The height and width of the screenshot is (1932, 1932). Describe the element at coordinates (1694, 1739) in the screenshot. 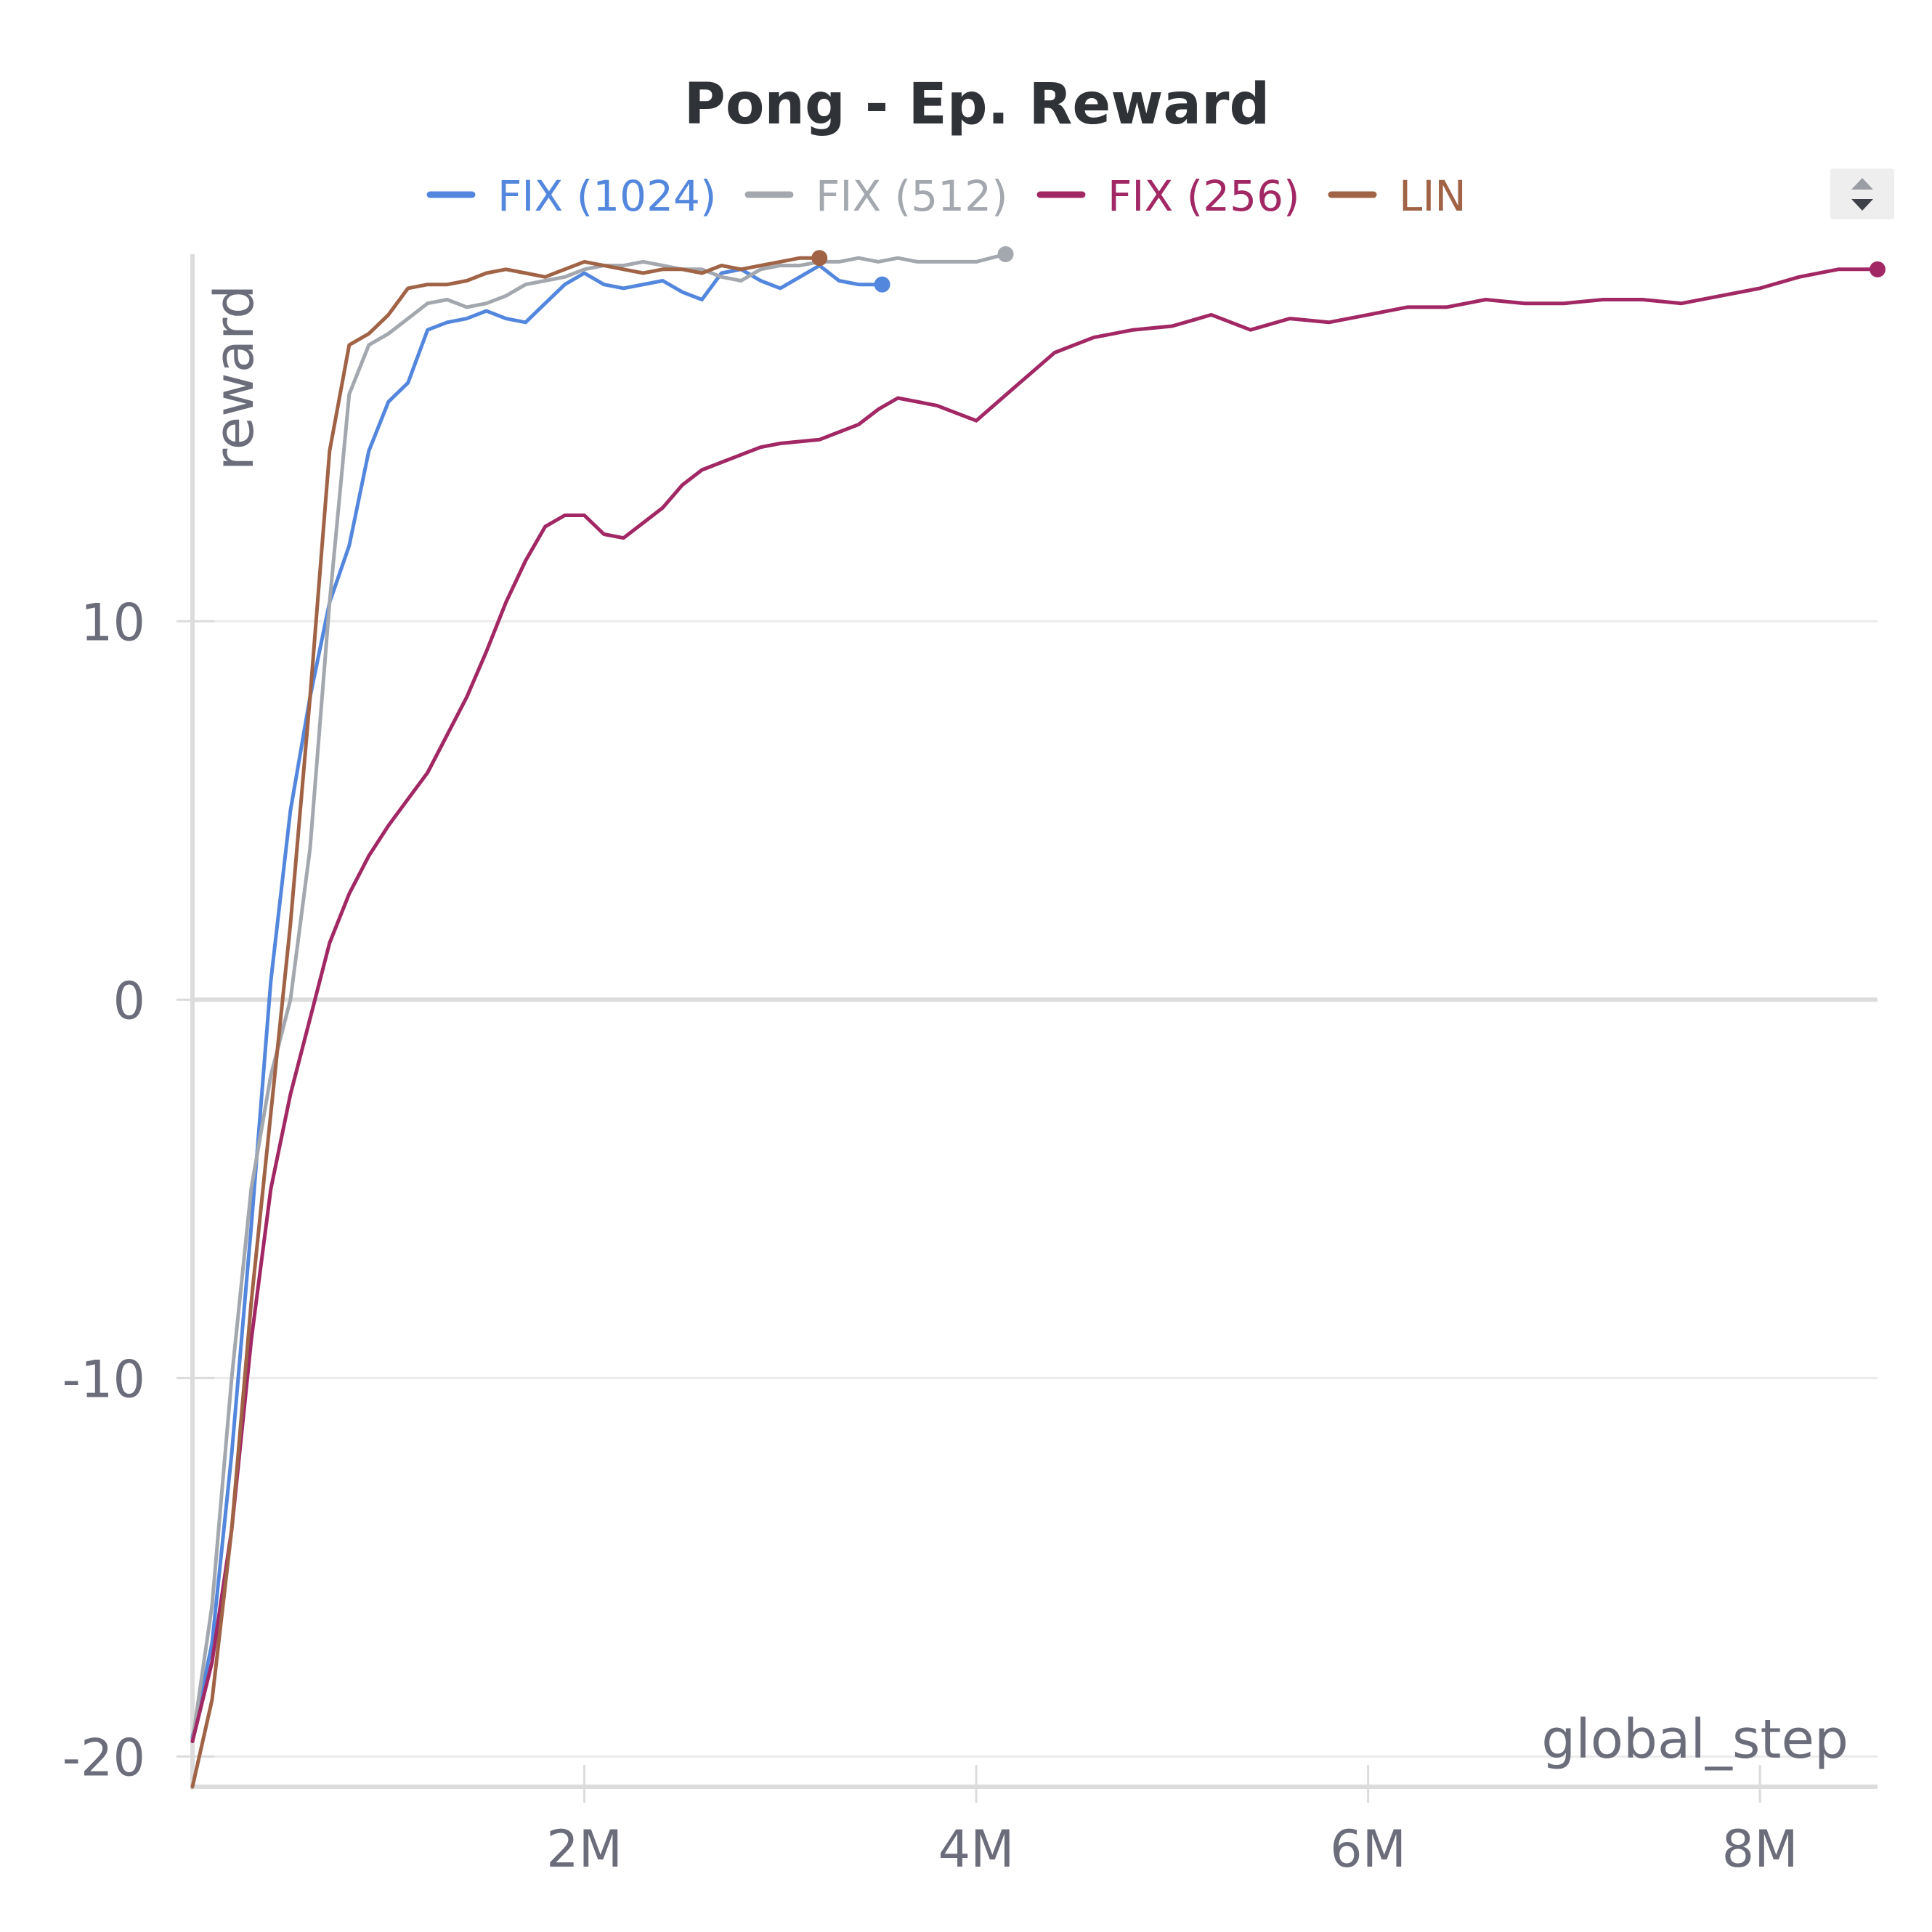

I see `x-axis-label: global_step` at that location.